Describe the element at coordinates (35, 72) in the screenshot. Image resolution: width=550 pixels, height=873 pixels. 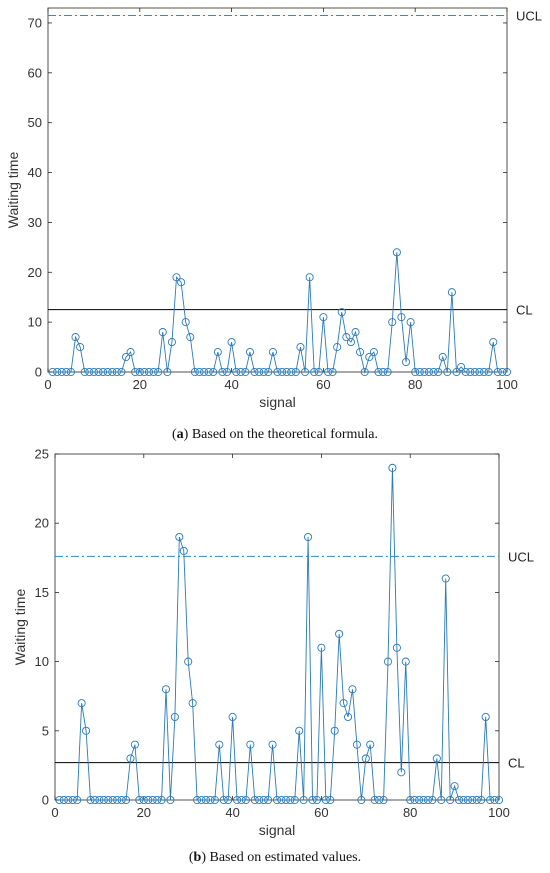
I see `y-tick-label: 60` at that location.